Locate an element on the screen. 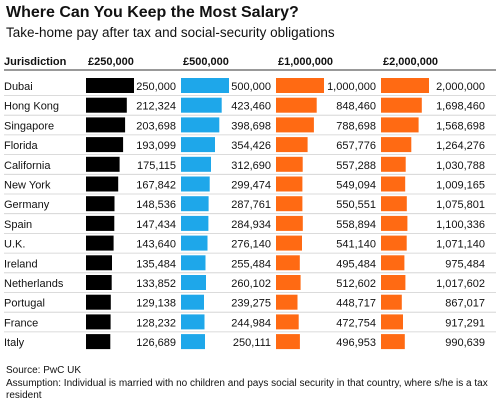 This screenshot has height=409, width=500. value-label: 975,484 is located at coordinates (465, 264).